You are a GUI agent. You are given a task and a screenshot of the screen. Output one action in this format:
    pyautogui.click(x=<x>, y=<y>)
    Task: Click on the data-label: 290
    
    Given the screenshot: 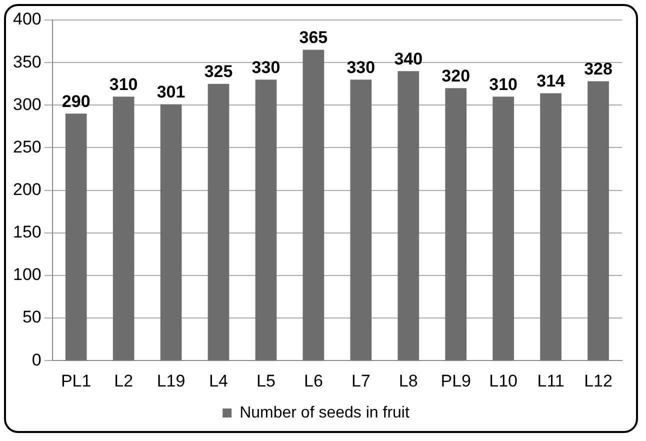 What is the action you would take?
    pyautogui.click(x=76, y=101)
    